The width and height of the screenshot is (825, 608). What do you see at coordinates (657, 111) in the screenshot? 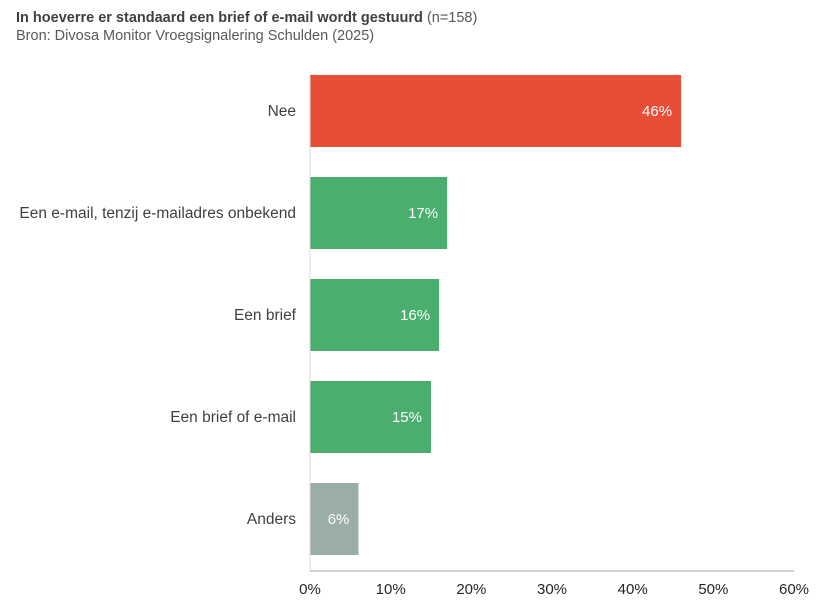
I see `data-label-0: 46%` at bounding box center [657, 111].